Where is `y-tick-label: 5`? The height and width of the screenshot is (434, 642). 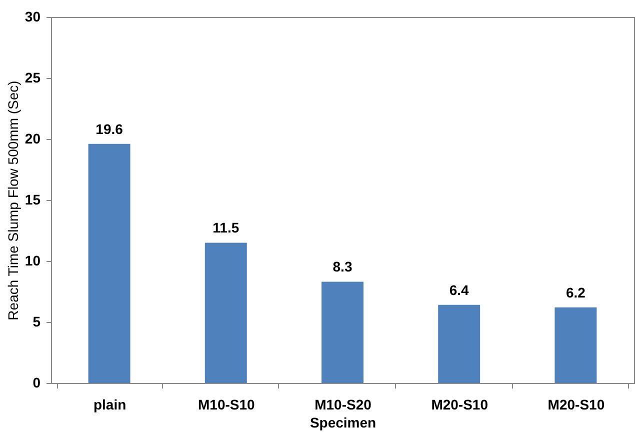 y-tick-label: 5 is located at coordinates (36, 322).